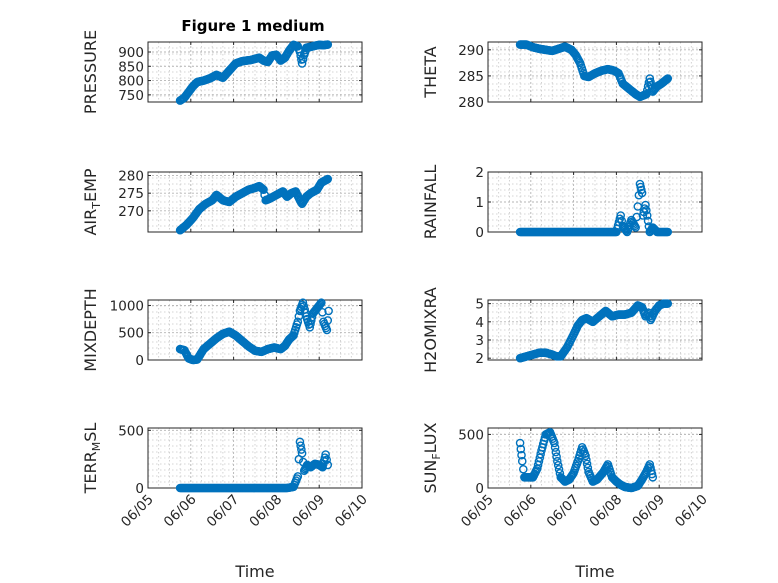 This screenshot has width=778, height=583. I want to click on subplot-rainfall: 0 1 2 RAINFALL, so click(562, 203).